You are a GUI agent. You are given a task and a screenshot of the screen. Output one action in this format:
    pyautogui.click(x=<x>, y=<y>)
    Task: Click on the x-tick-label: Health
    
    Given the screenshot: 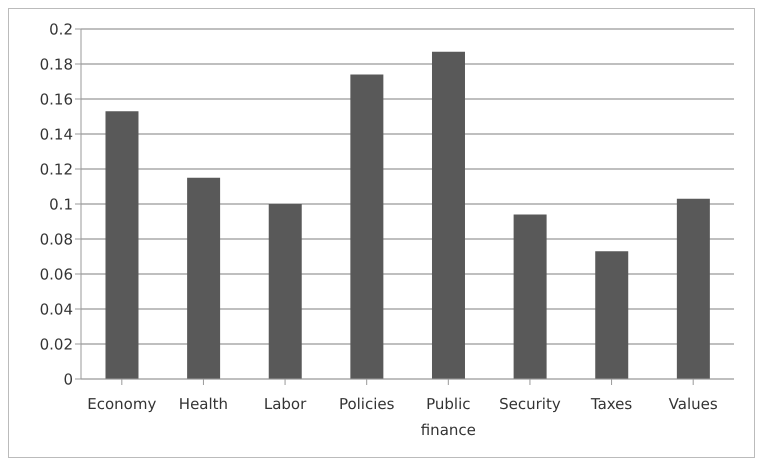 What is the action you would take?
    pyautogui.click(x=203, y=404)
    